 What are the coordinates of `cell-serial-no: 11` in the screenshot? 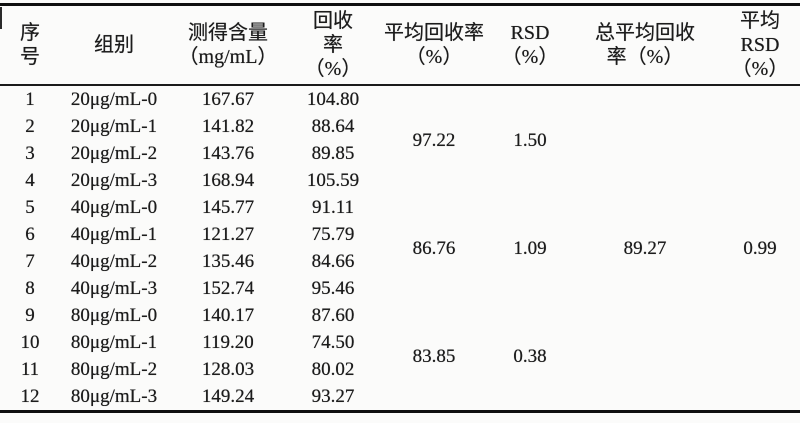 It's located at (30, 369).